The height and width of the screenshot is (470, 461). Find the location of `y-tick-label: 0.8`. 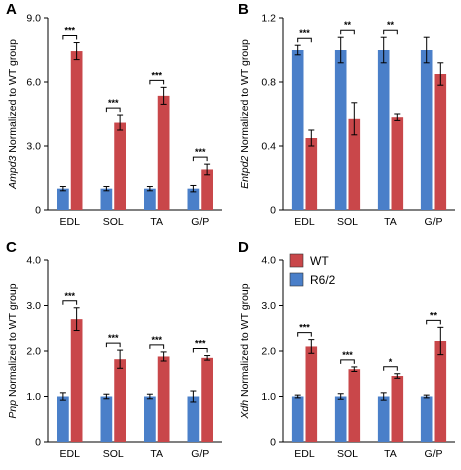

y-tick-label: 0.8 is located at coordinates (268, 83).